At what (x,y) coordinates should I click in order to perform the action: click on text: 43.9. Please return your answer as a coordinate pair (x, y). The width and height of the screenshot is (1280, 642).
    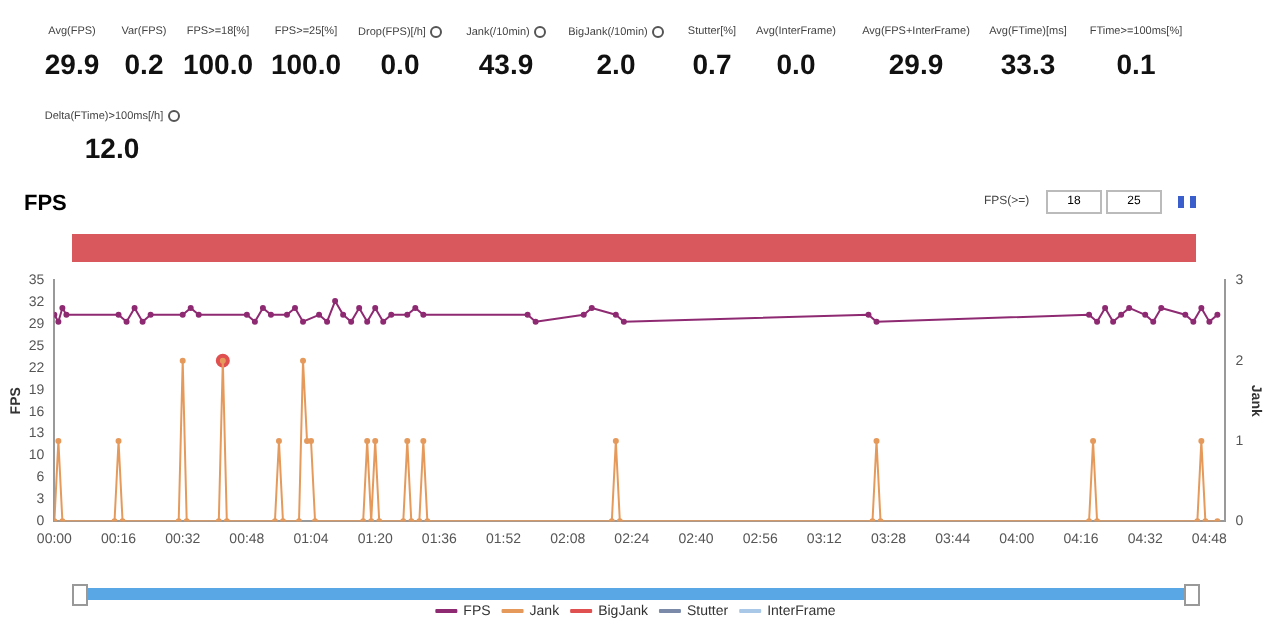
    Looking at the image, I should click on (506, 64).